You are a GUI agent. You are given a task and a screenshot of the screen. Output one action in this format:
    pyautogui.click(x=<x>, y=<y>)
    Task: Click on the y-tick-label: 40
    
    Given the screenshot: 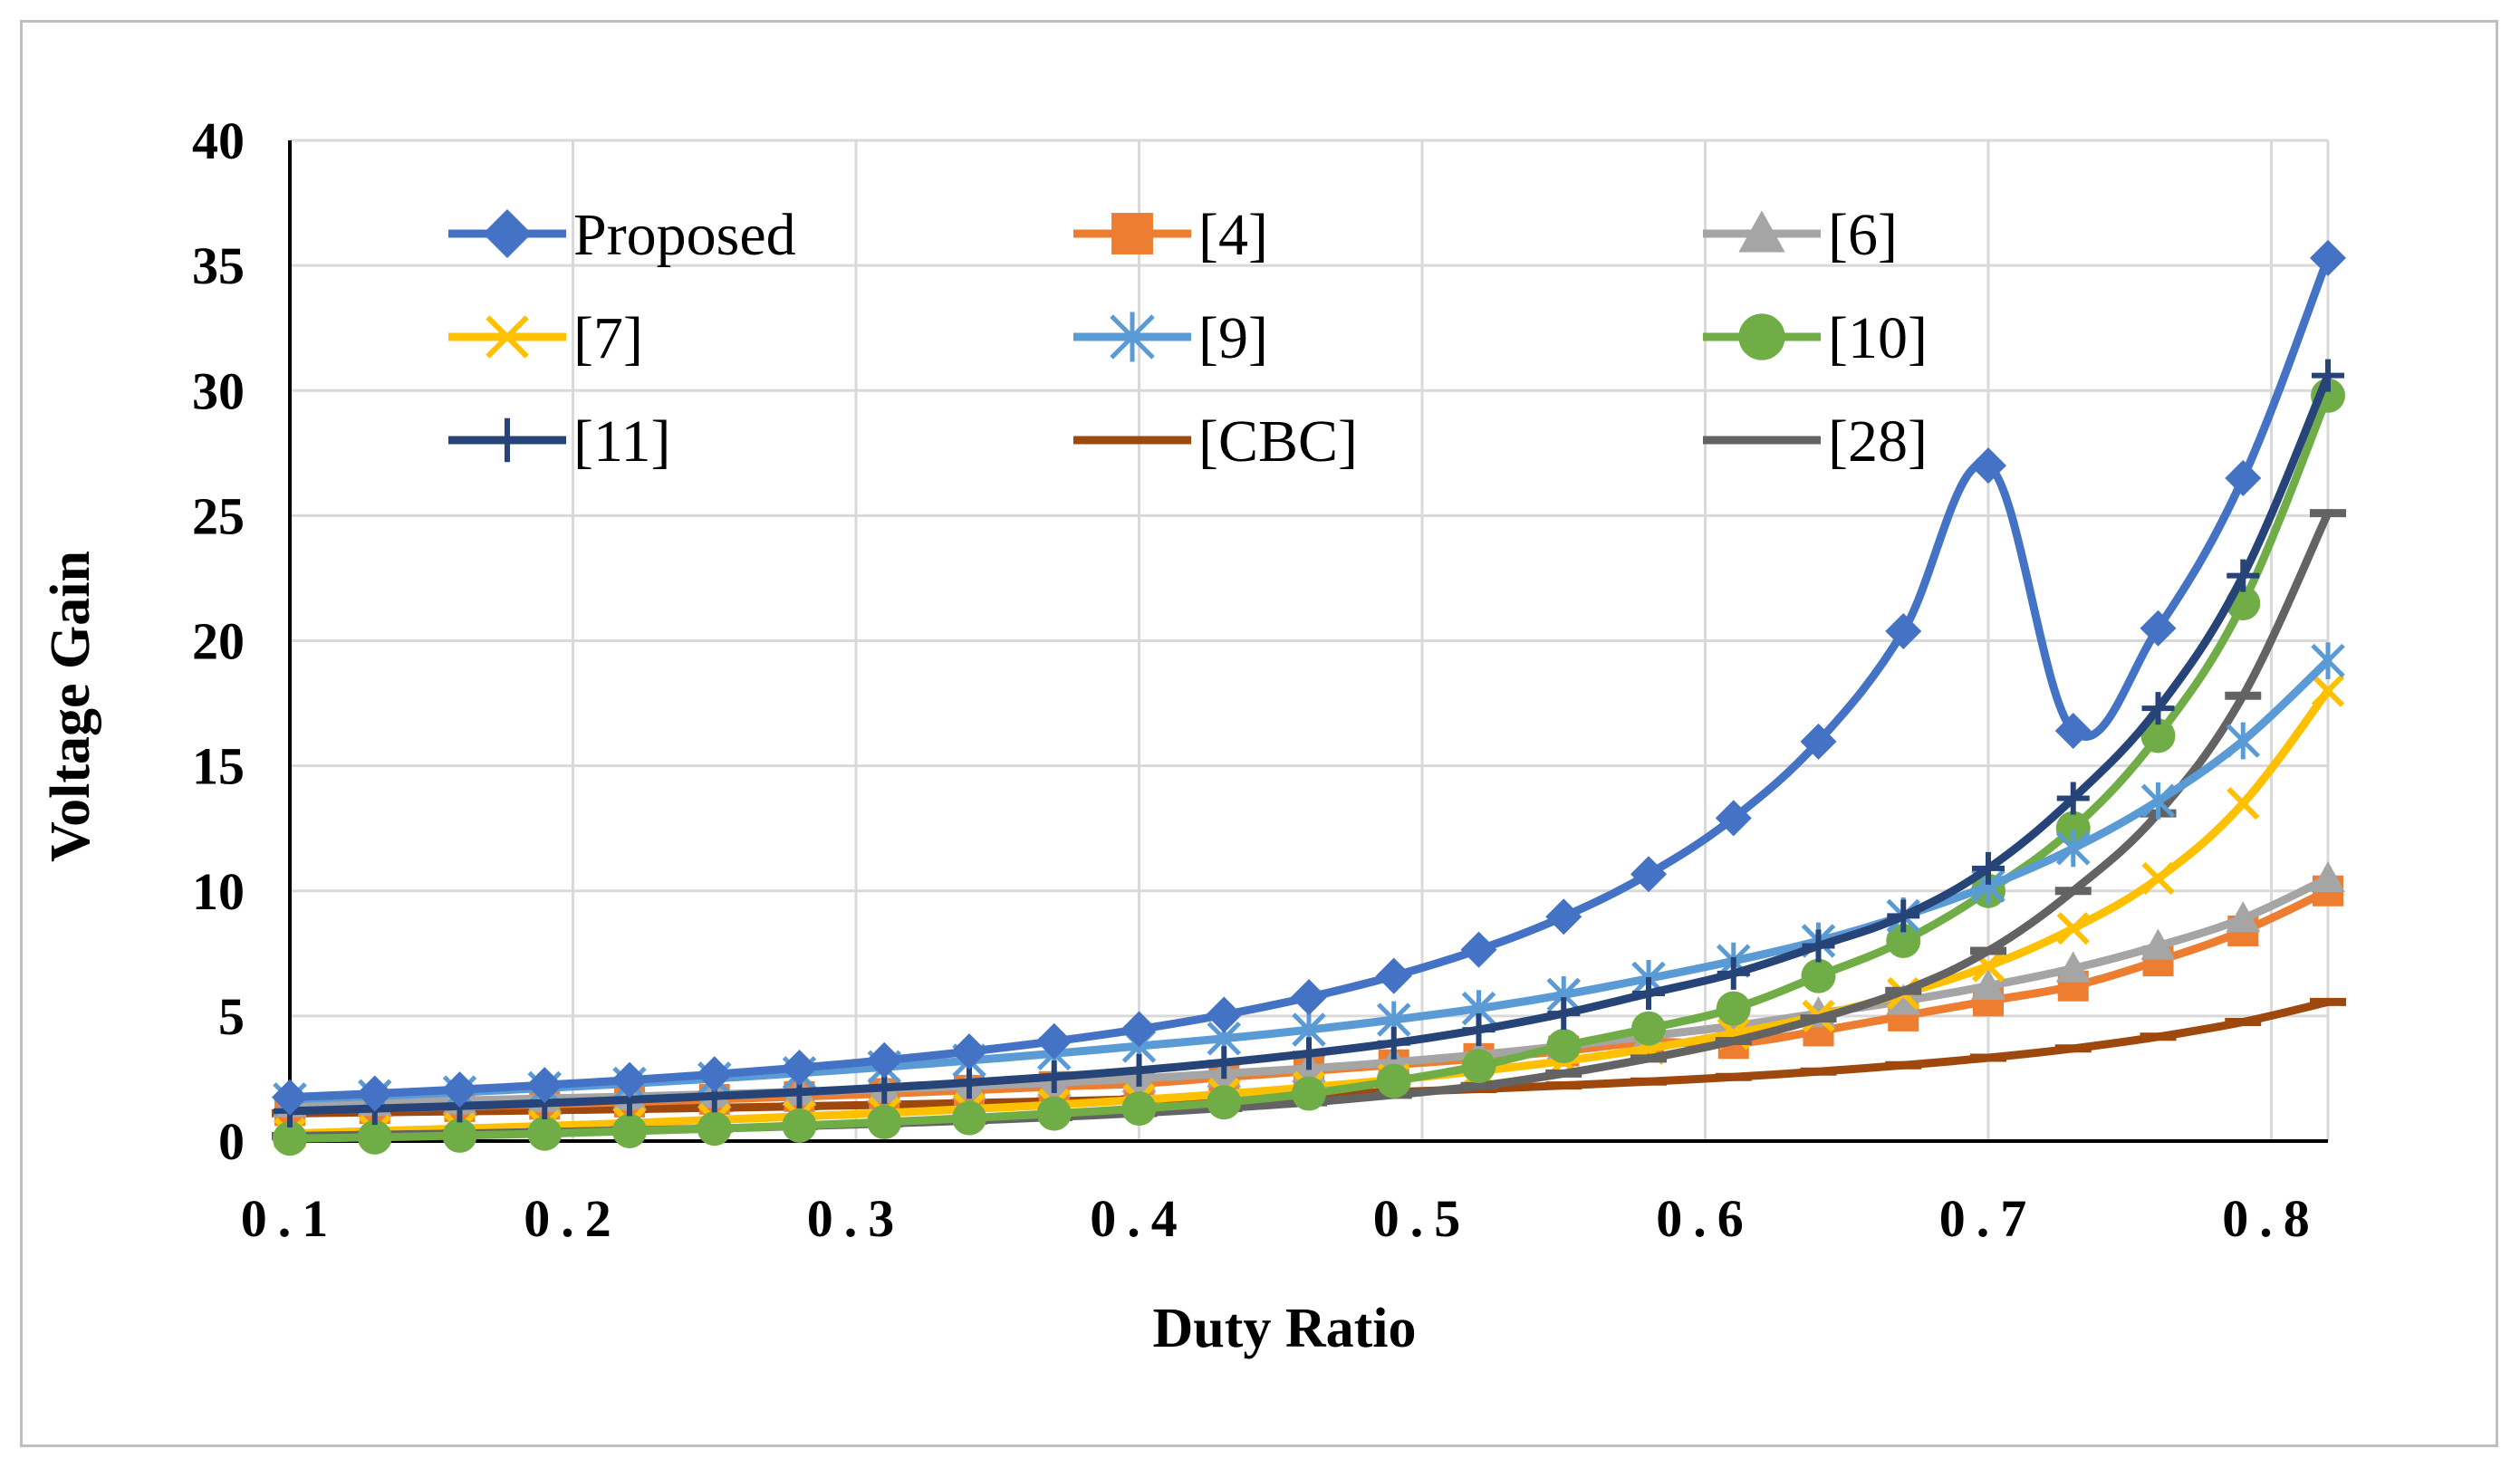 What is the action you would take?
    pyautogui.click(x=219, y=140)
    